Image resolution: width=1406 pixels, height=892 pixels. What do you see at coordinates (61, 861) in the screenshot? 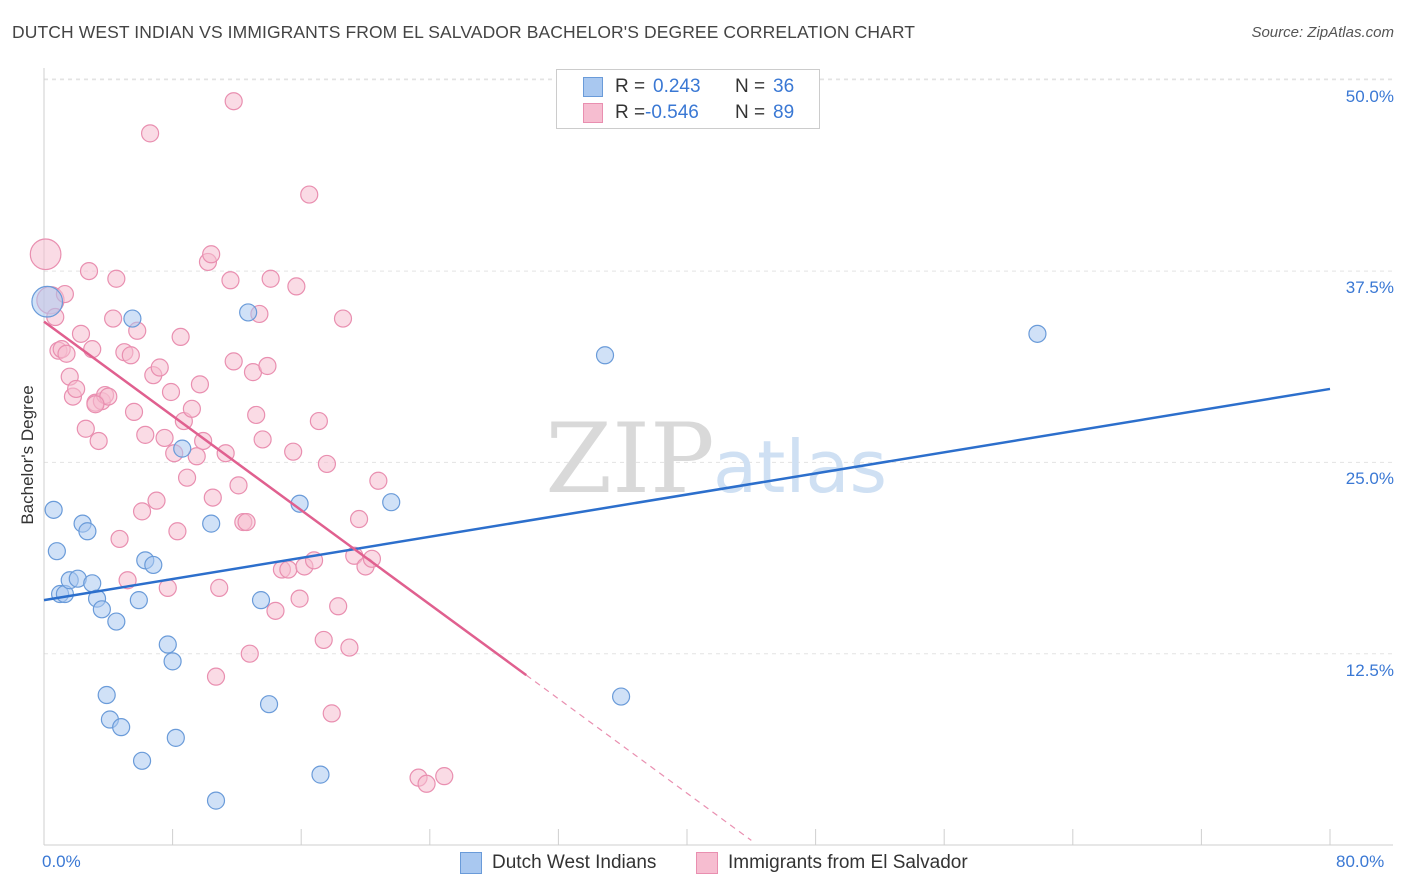
I see `x-tick-label-min: 0.0%` at bounding box center [61, 861].